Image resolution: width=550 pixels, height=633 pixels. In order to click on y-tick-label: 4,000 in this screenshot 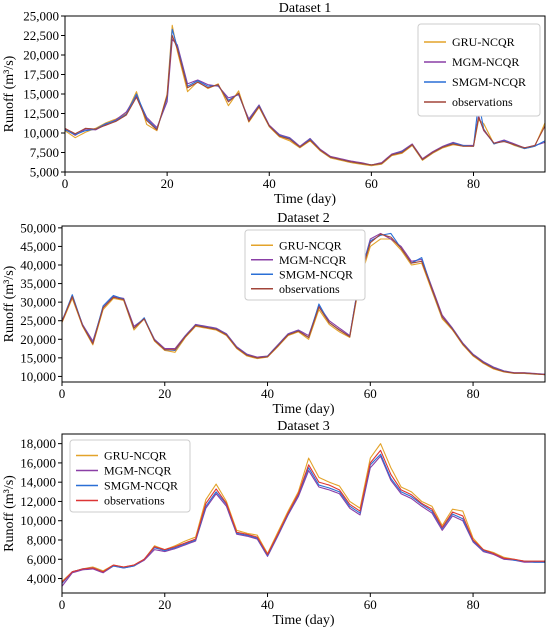, I will do `click(41, 578)`.